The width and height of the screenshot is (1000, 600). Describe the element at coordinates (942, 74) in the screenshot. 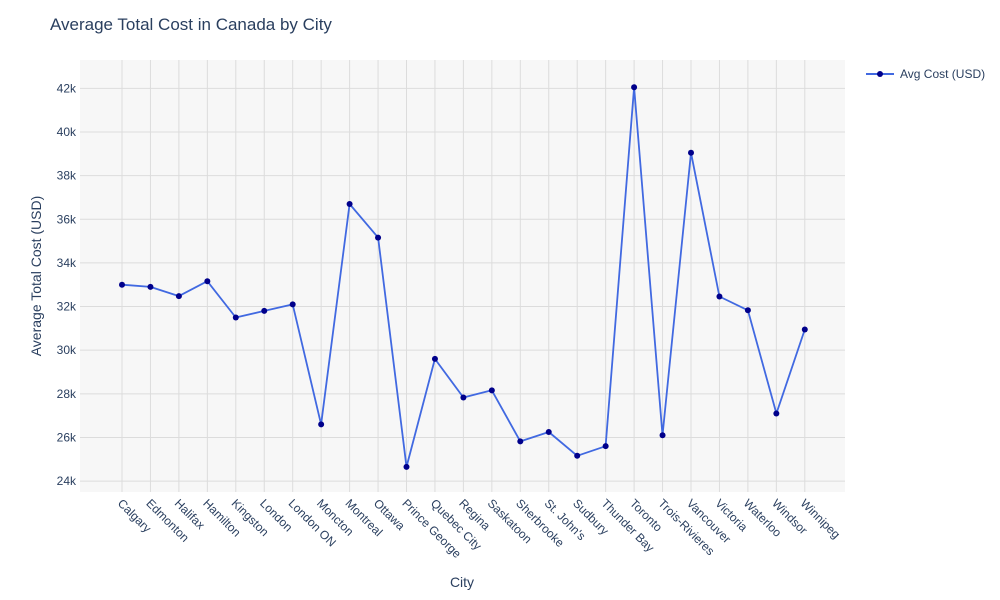

I see `legend-label: Avg Cost (USD)` at that location.